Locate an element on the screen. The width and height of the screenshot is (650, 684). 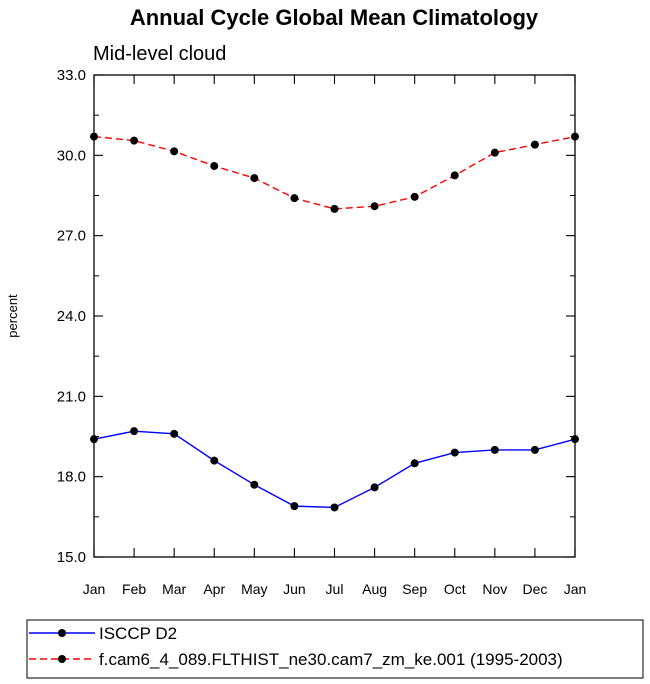
x-tick-label: Aug is located at coordinates (374, 589).